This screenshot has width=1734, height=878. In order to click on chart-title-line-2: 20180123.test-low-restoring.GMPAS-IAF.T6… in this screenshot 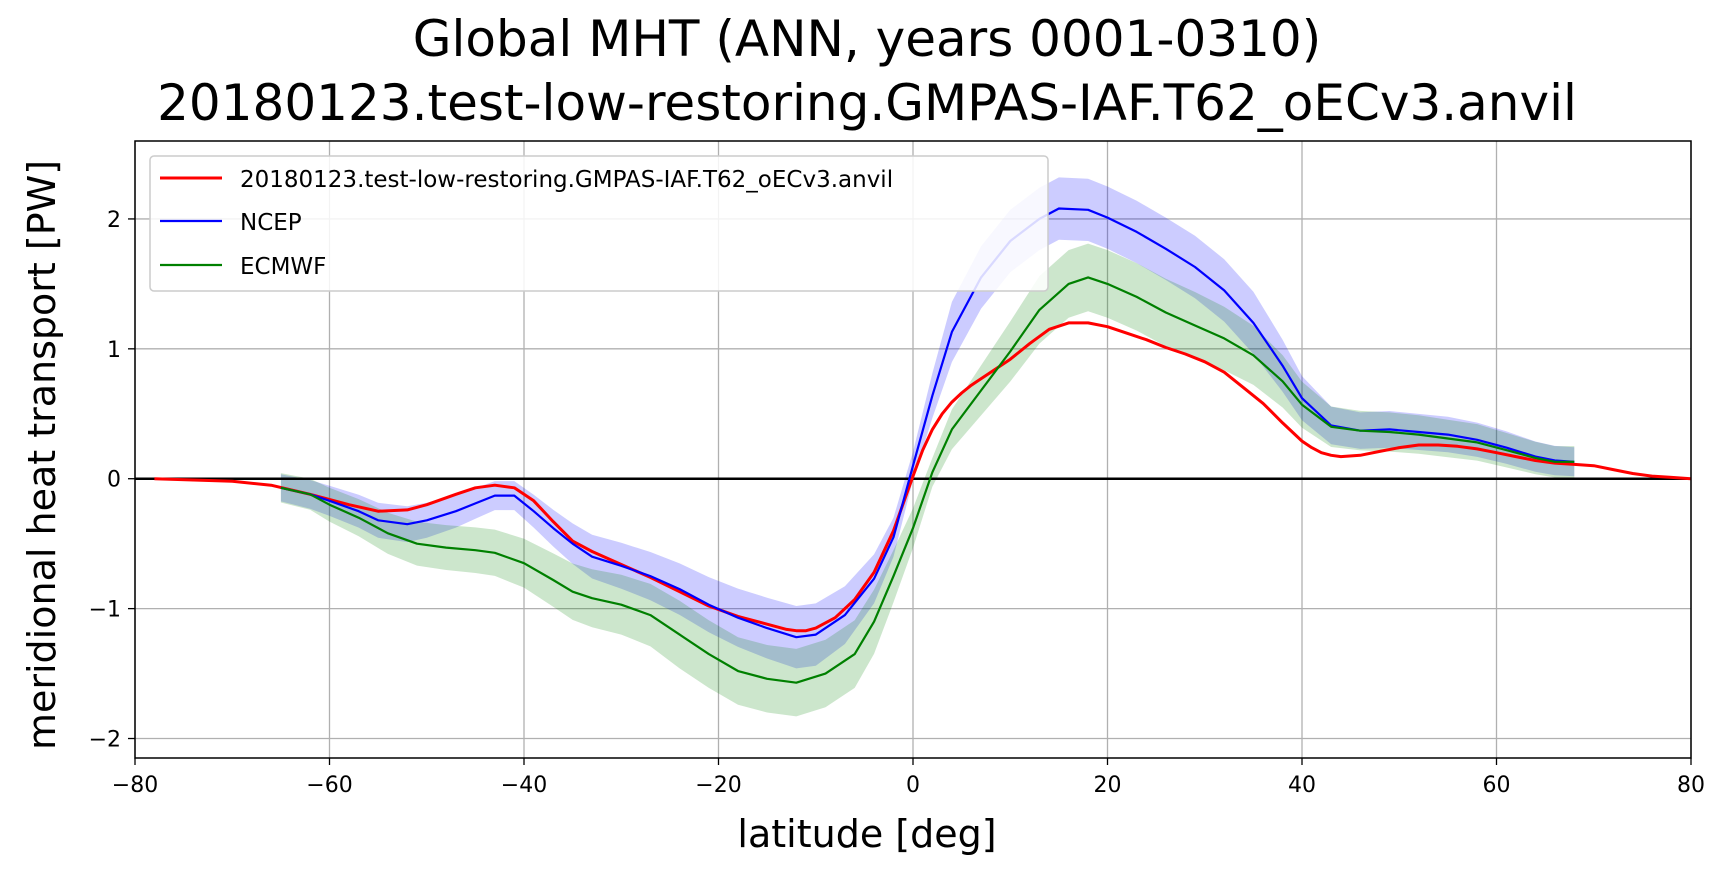, I will do `click(867, 103)`.